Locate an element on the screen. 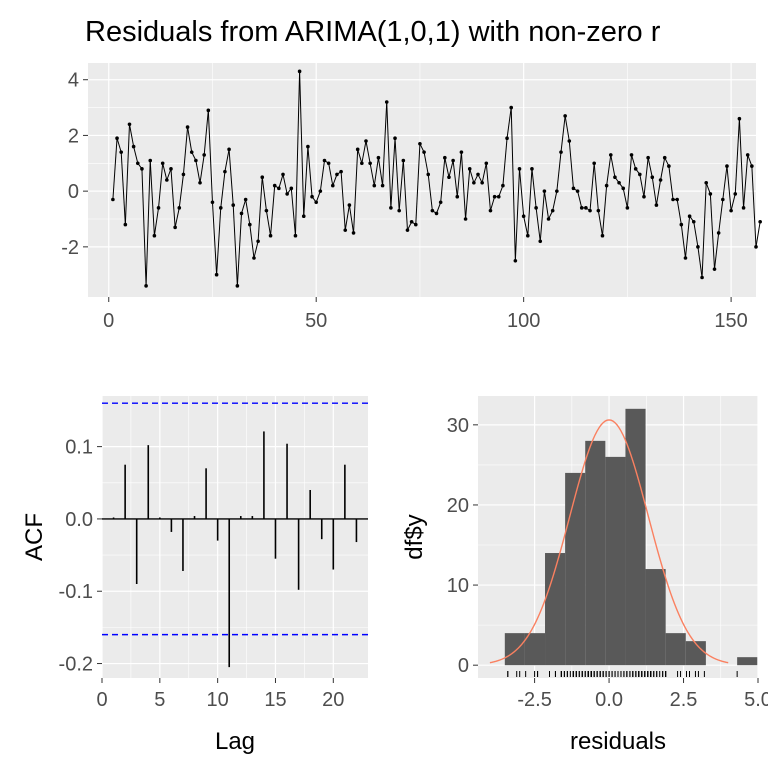 The image size is (768, 768). y-tick-label: 0 is located at coordinates (73, 192).